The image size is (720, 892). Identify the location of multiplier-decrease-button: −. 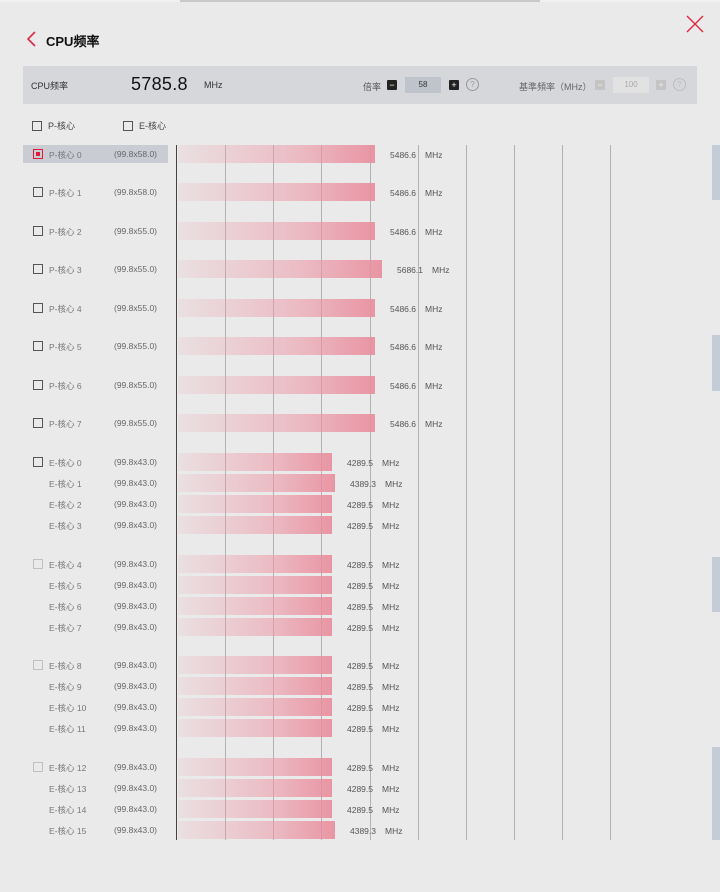
(392, 85).